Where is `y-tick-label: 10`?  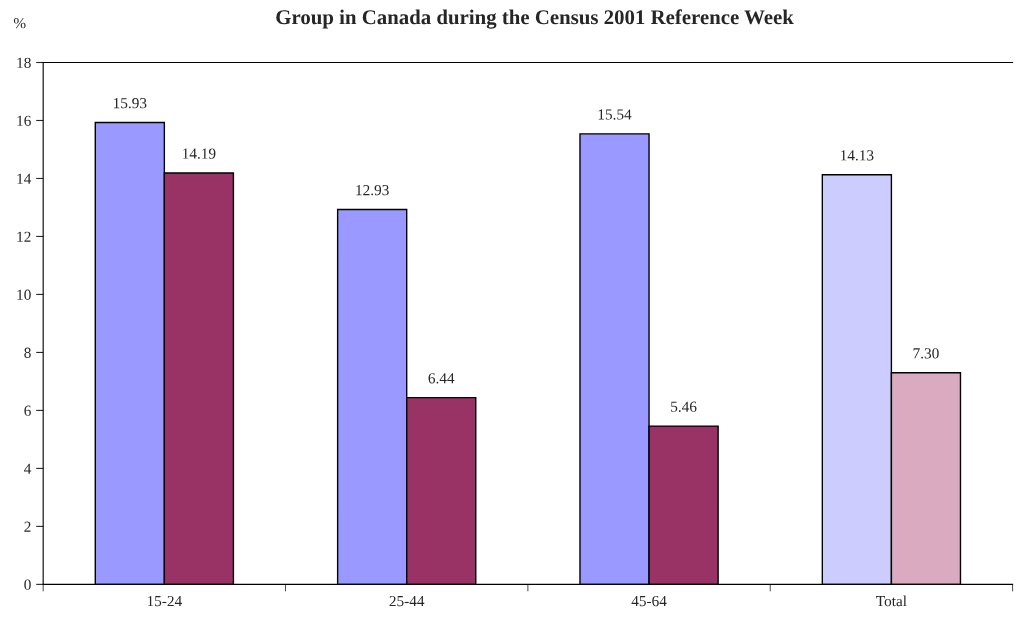 y-tick-label: 10 is located at coordinates (24, 294).